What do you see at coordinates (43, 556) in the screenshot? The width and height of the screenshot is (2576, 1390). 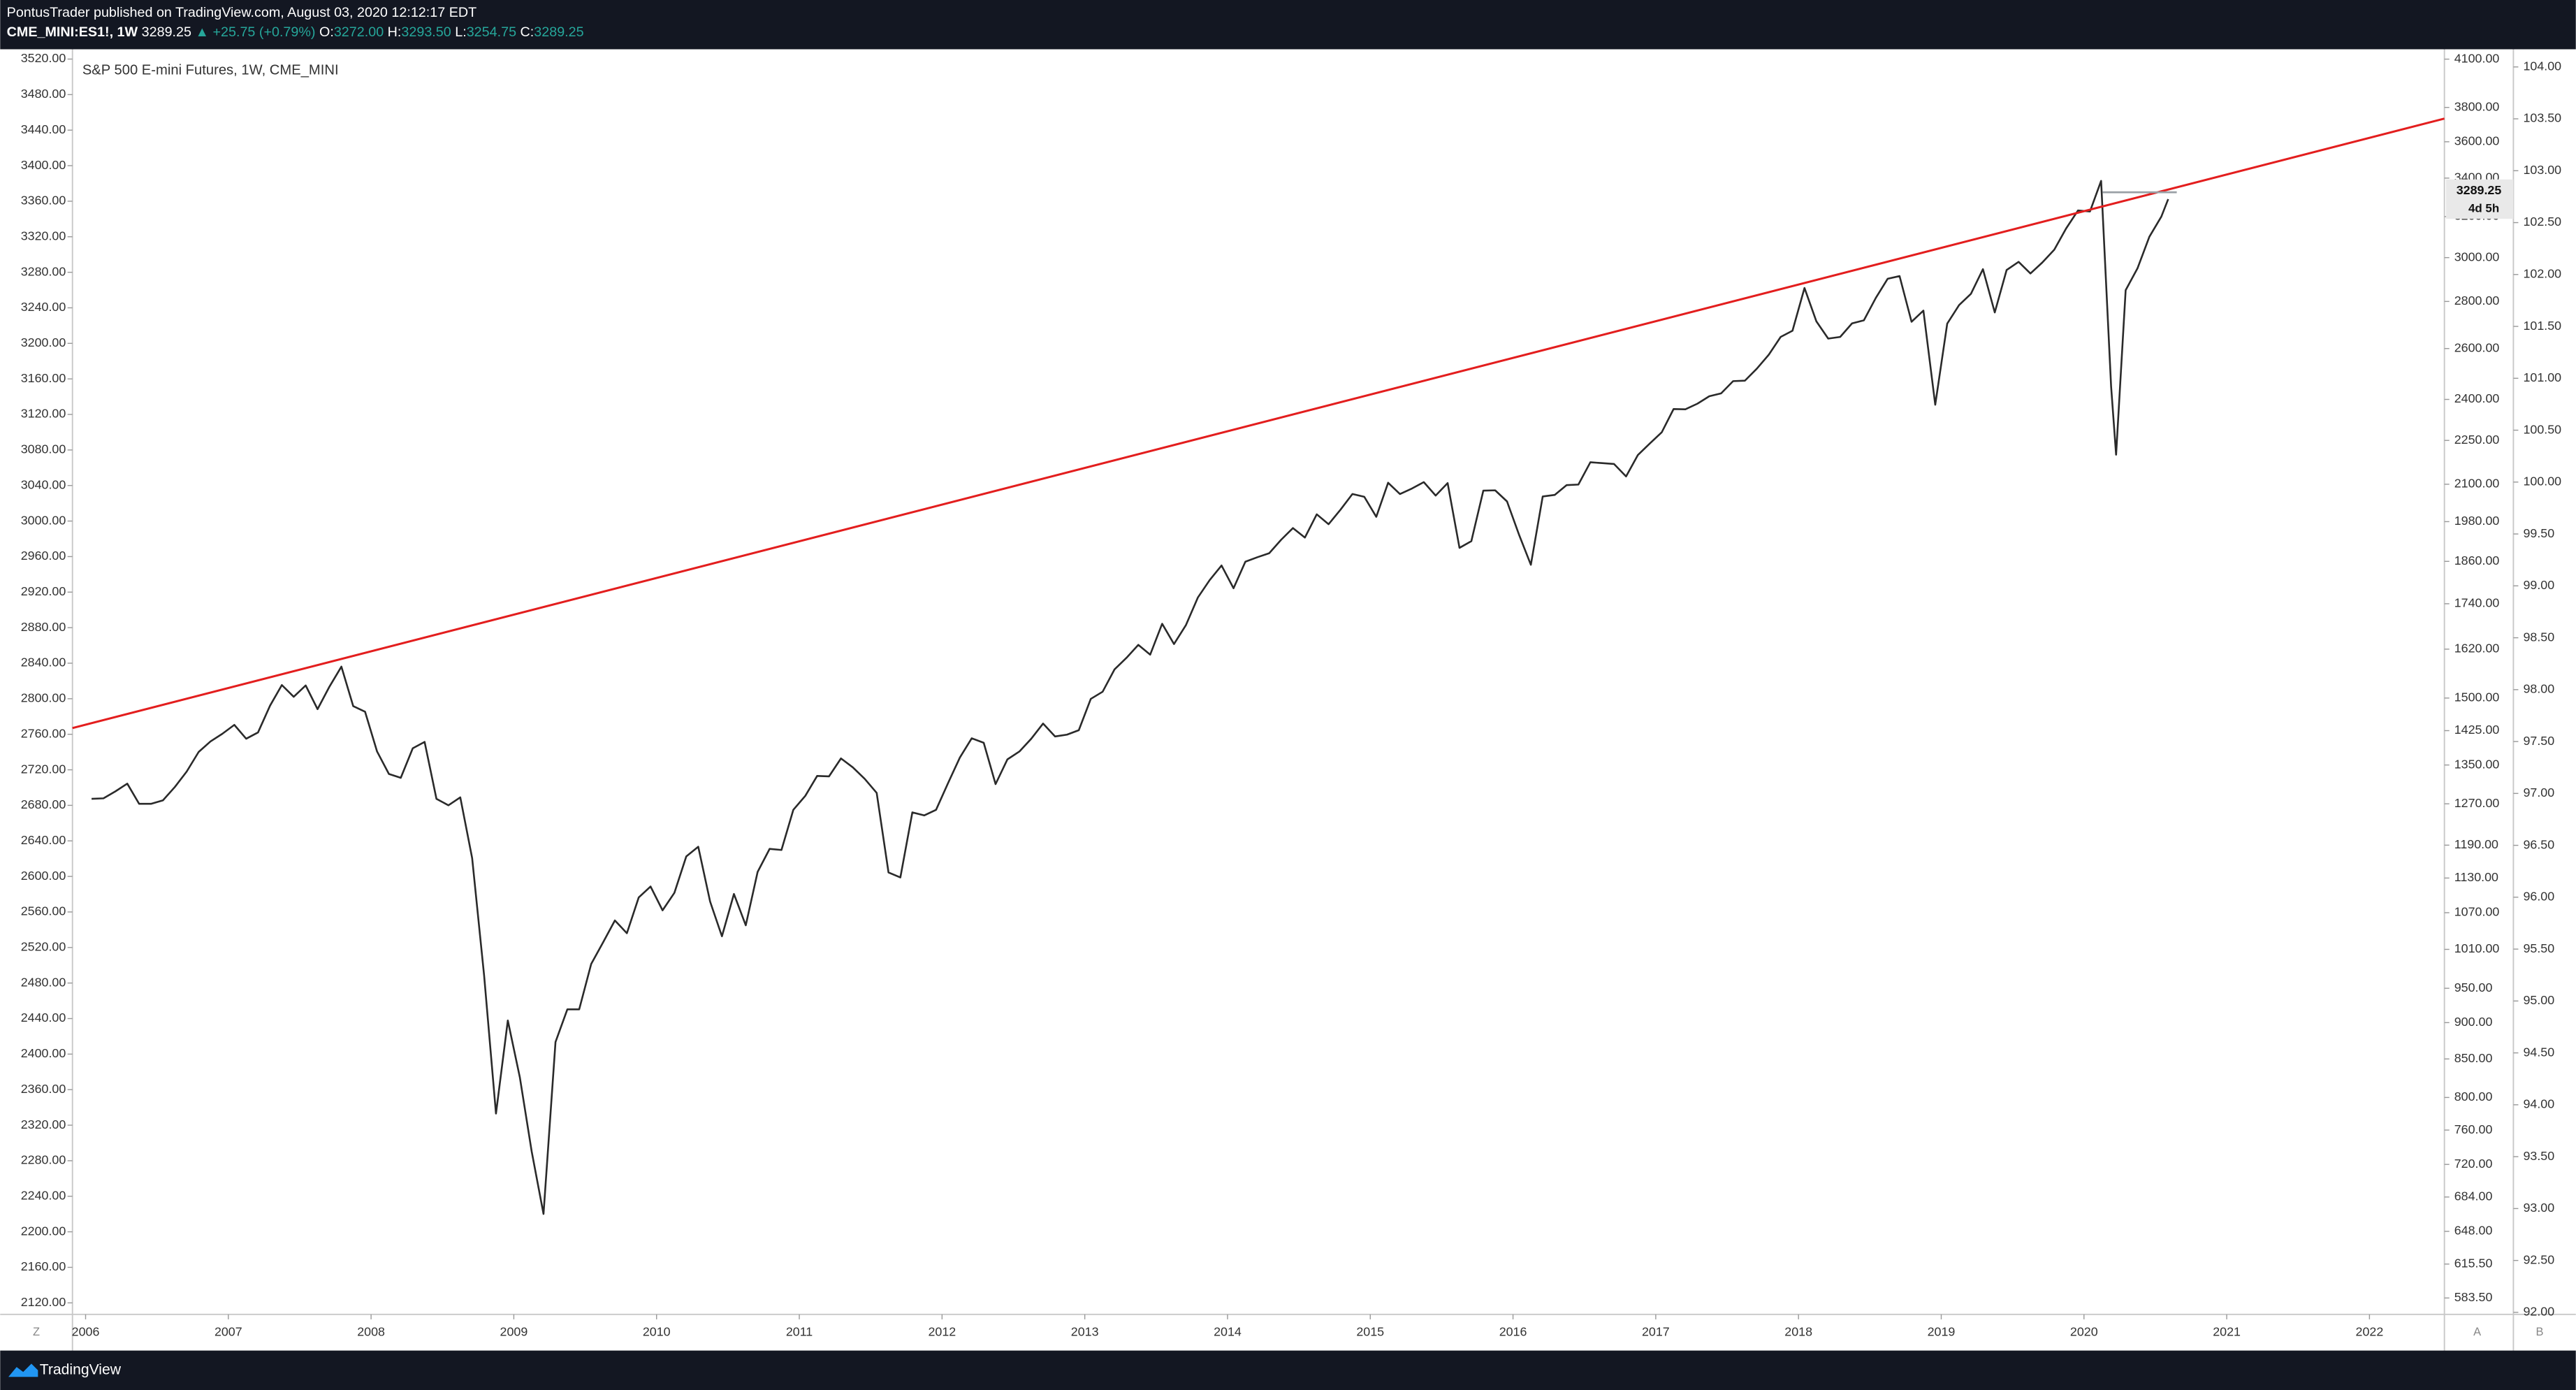 I see `tick-label: 2960.00` at bounding box center [43, 556].